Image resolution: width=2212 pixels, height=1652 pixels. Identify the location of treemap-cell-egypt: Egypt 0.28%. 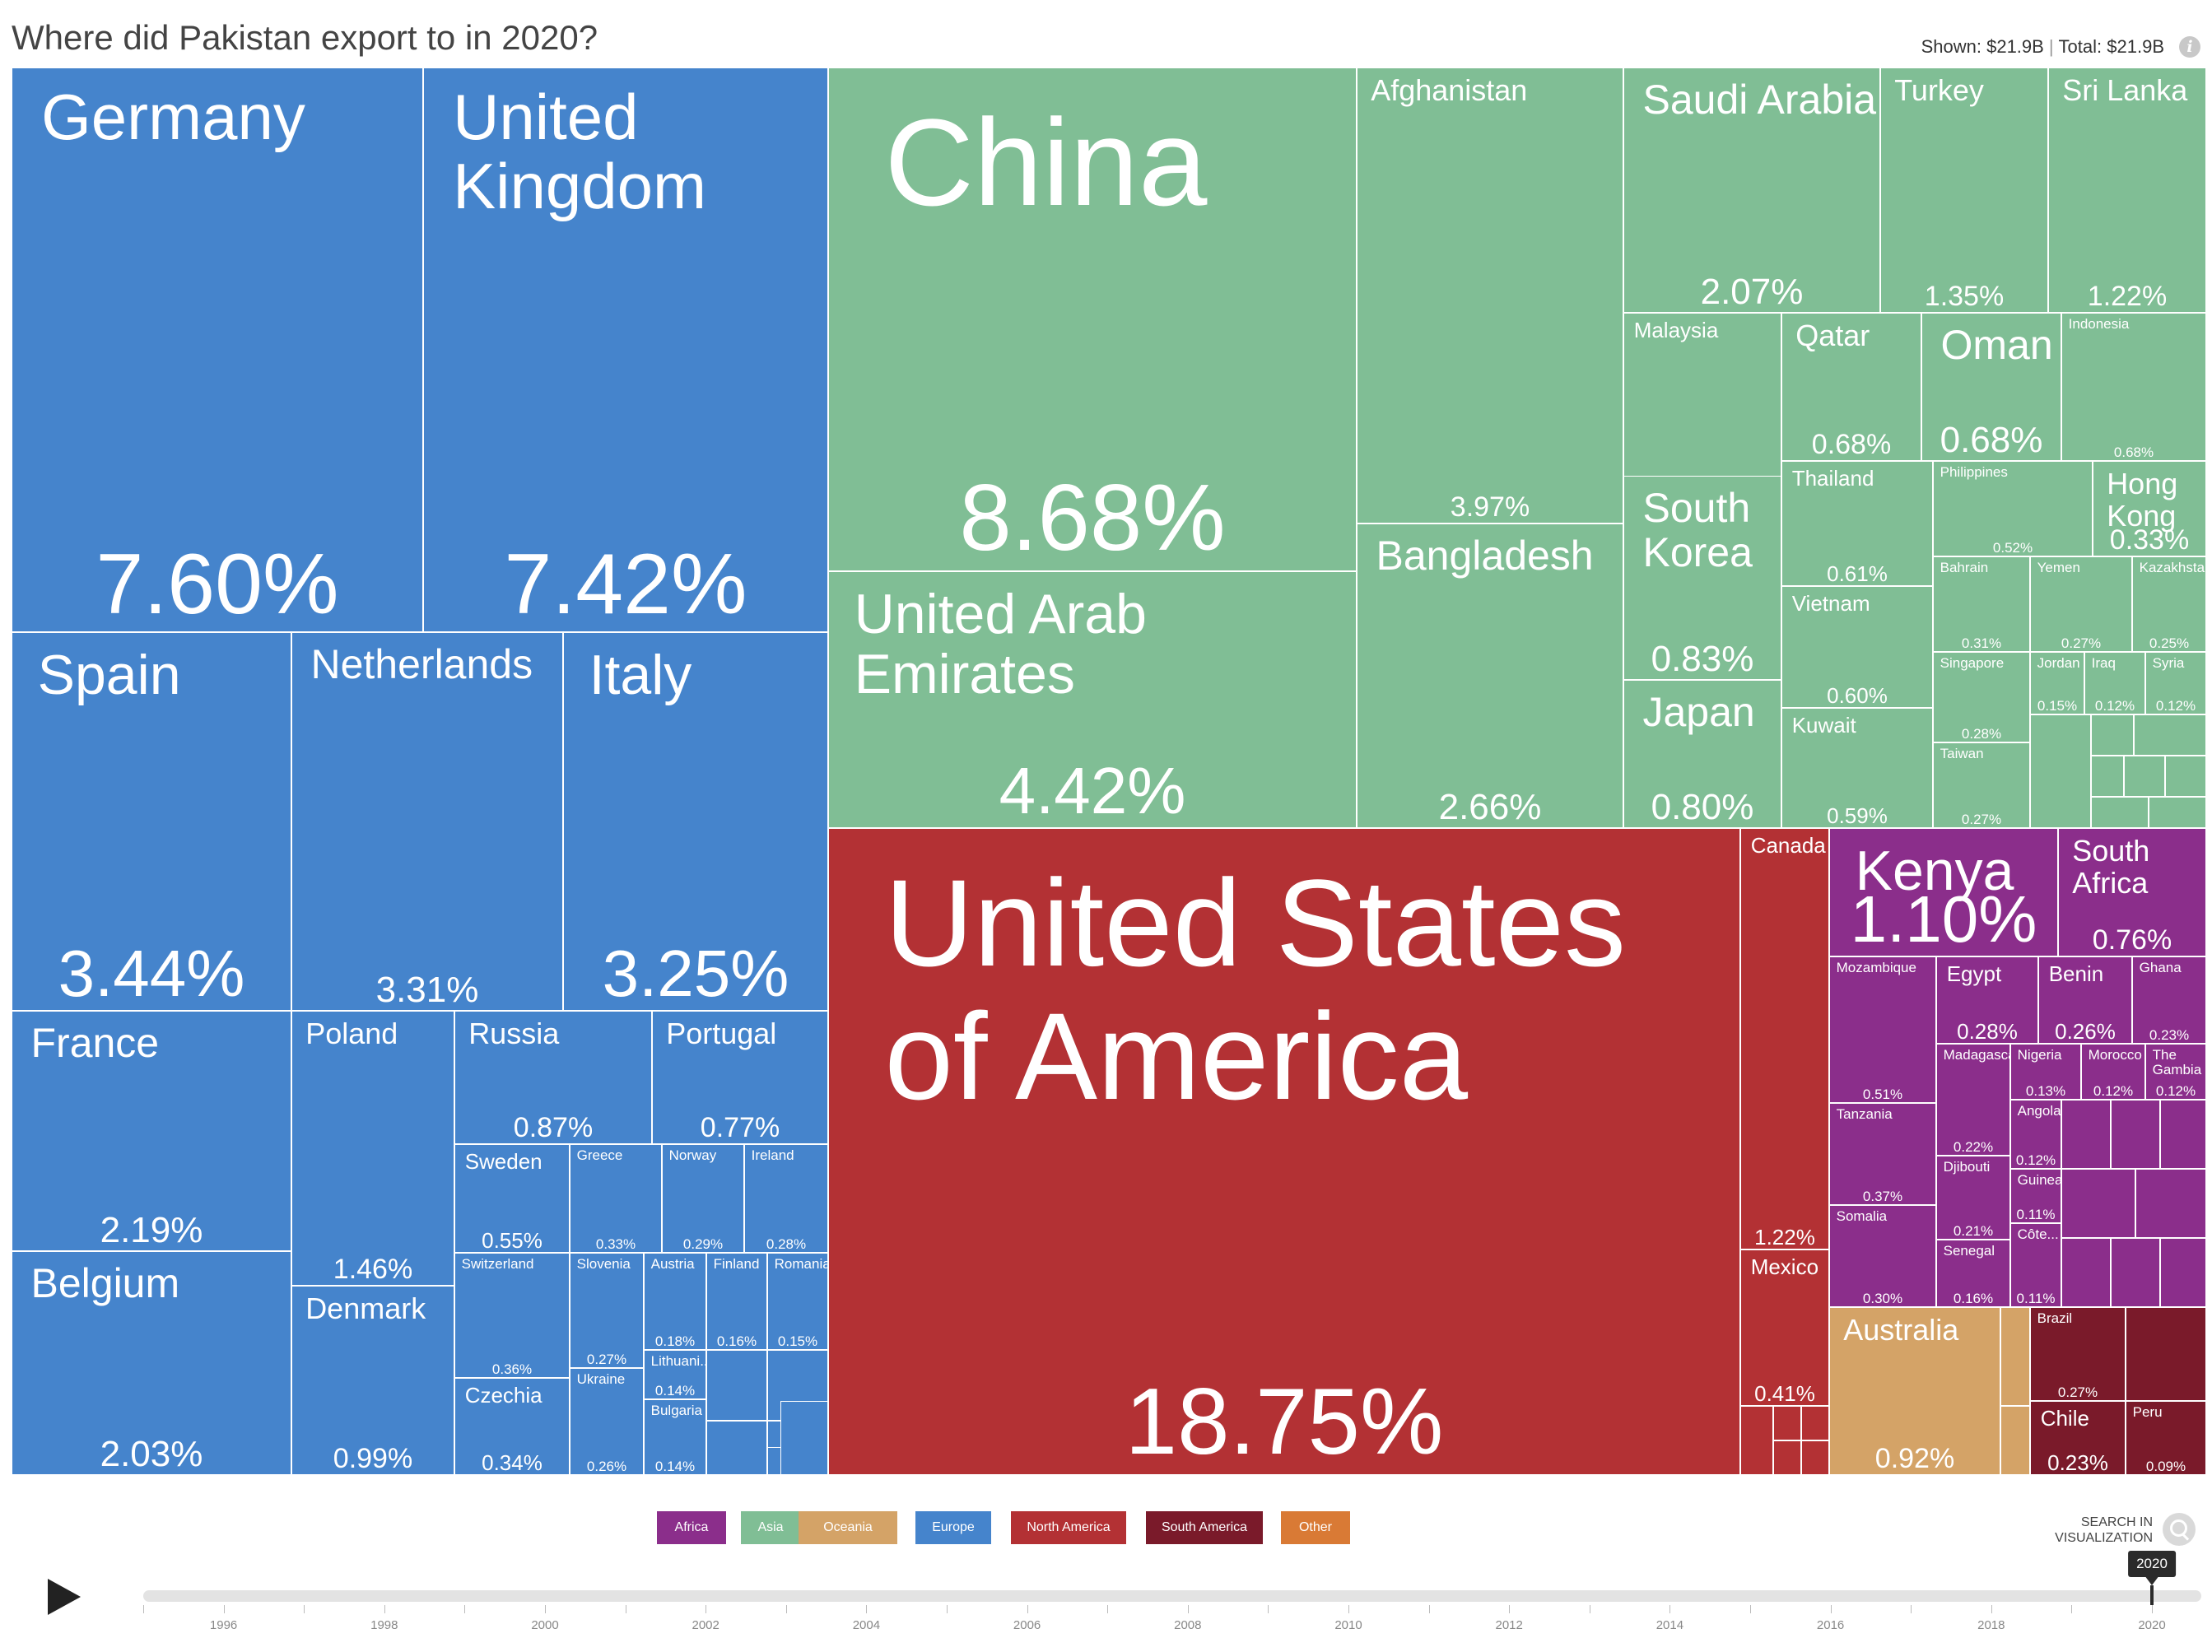
(1987, 1000).